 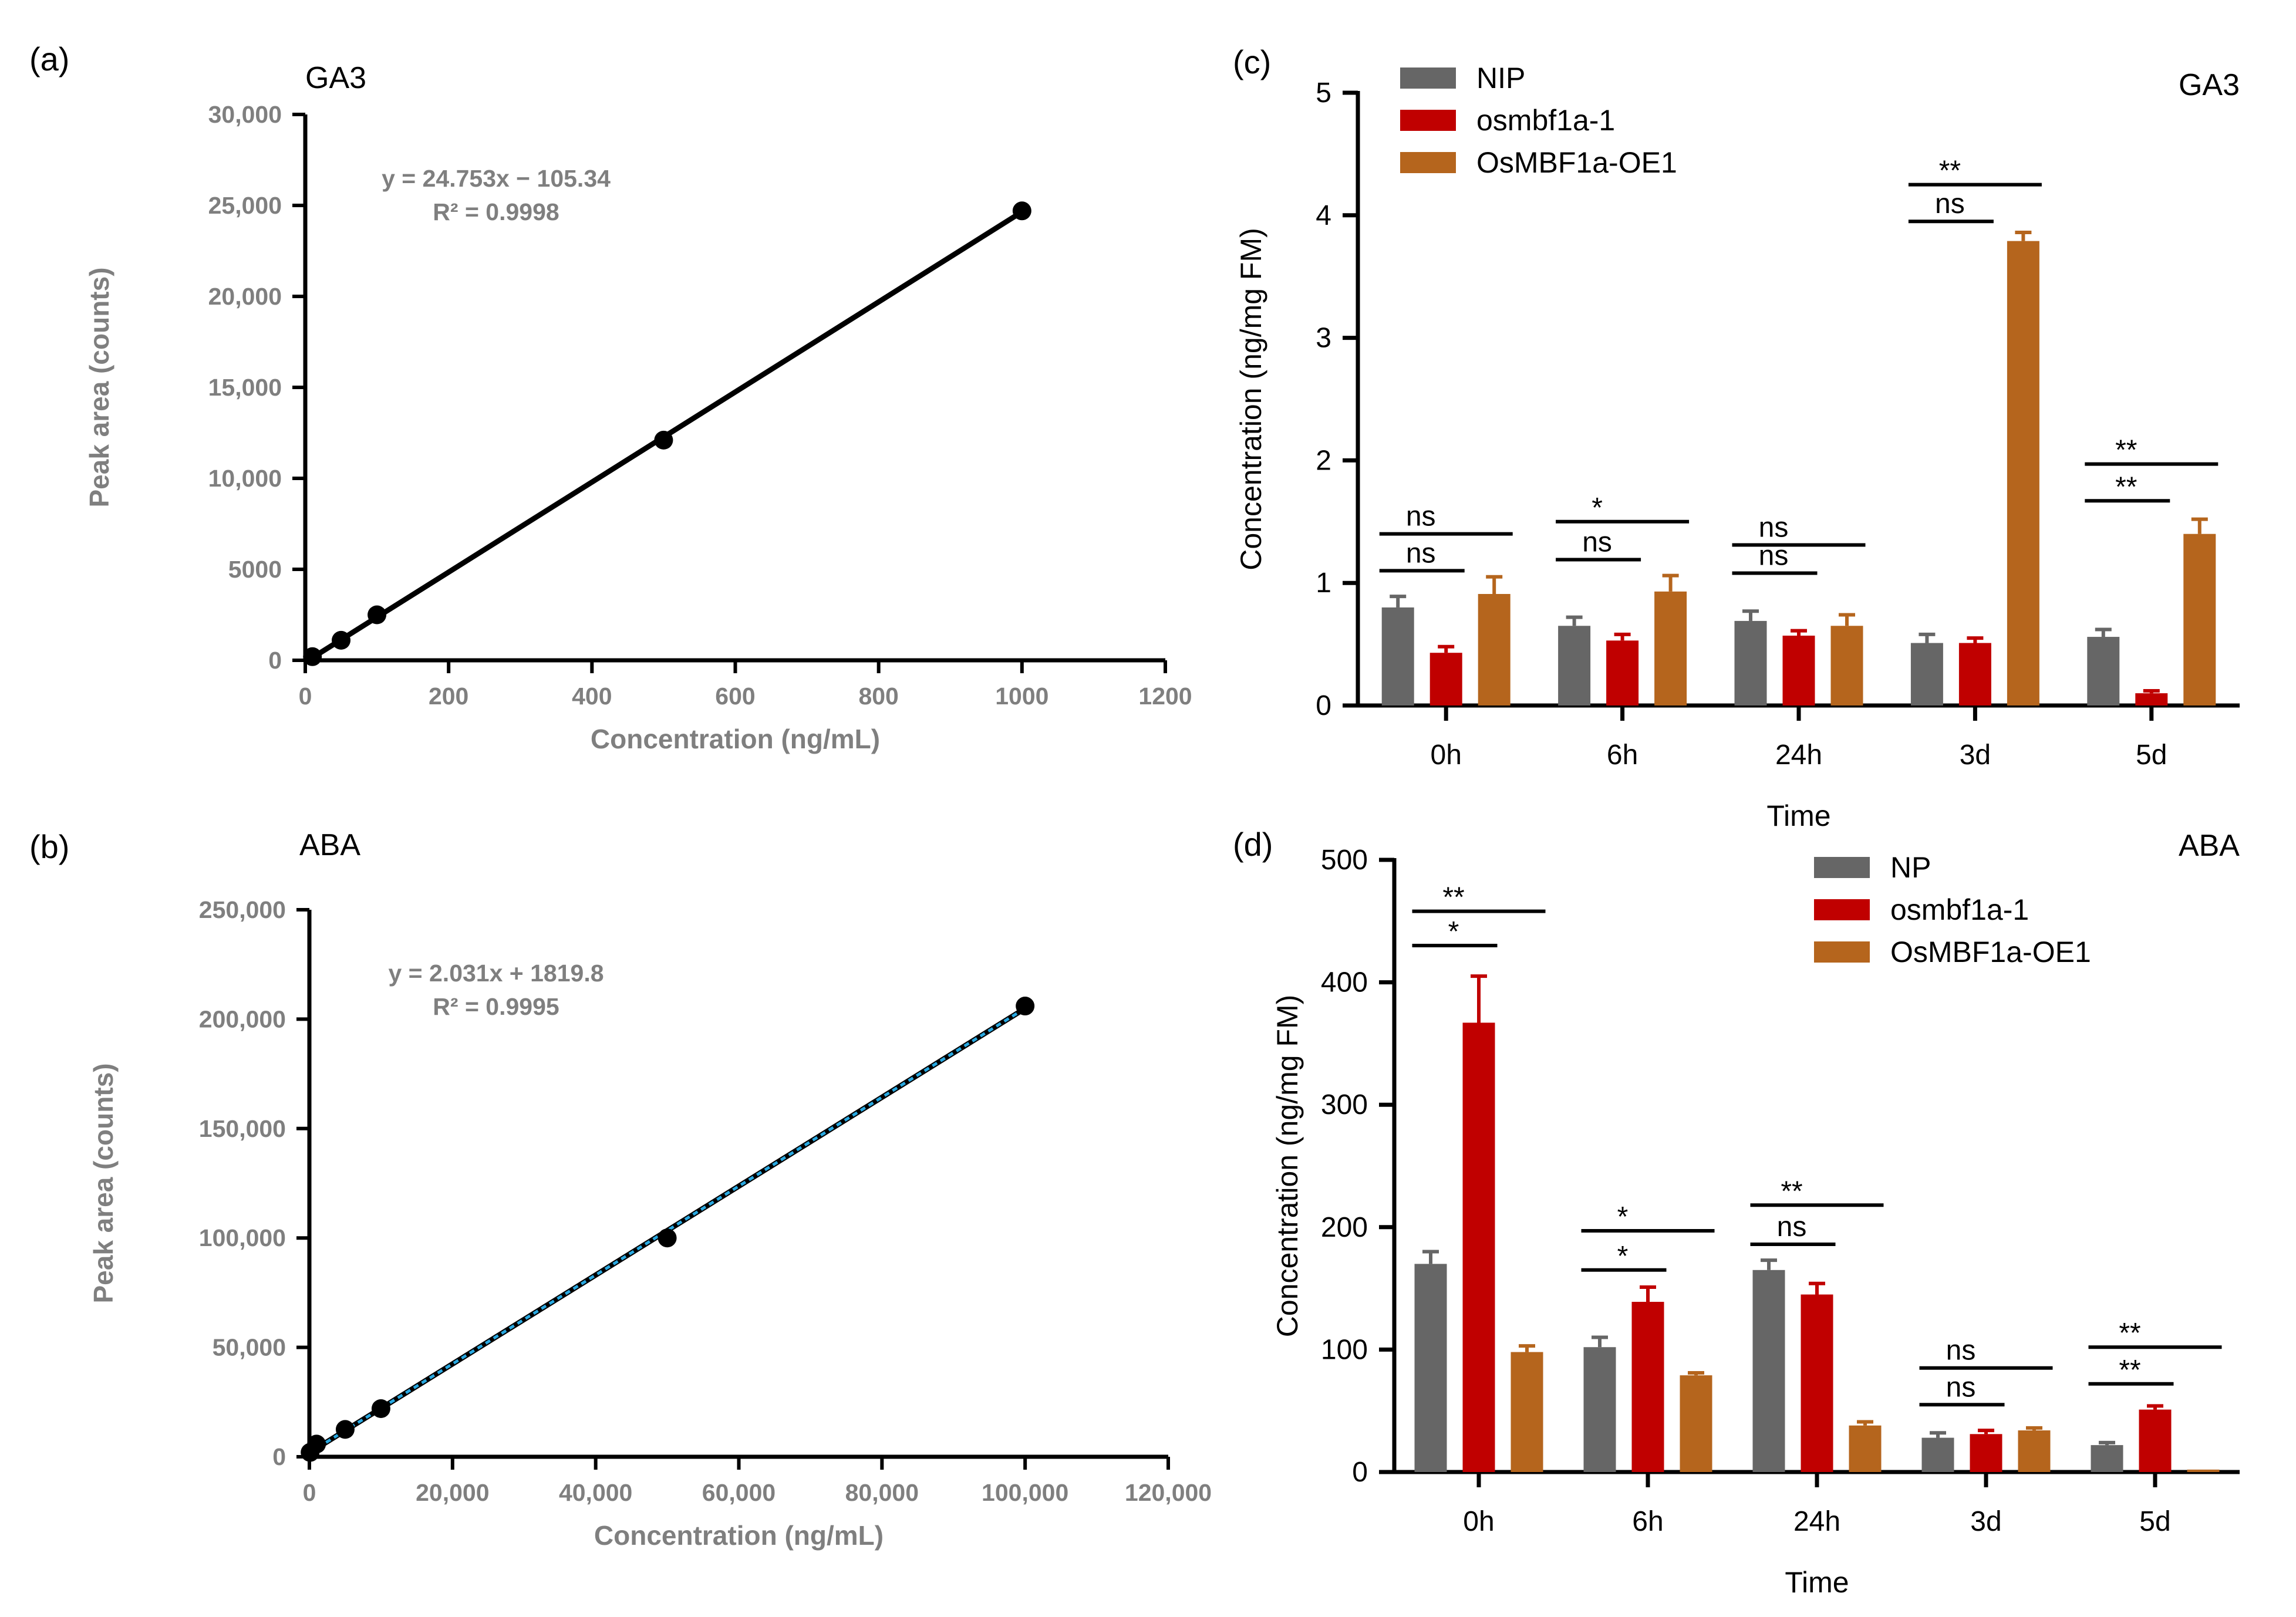 What do you see at coordinates (1344, 861) in the screenshot?
I see `y-tick-label: 500` at bounding box center [1344, 861].